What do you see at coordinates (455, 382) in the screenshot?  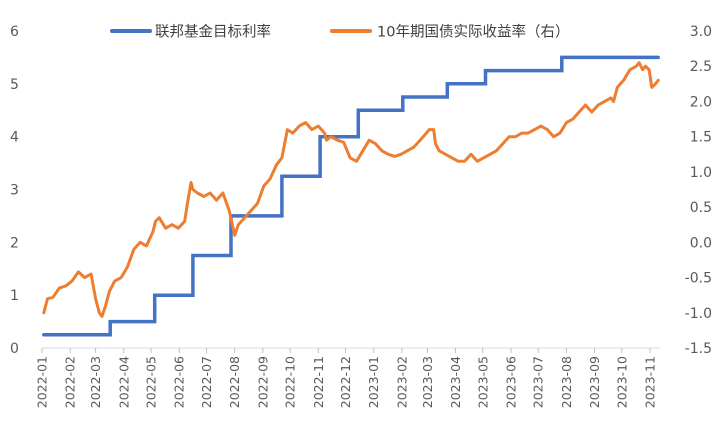 I see `x-tick-label: 2023-04` at bounding box center [455, 382].